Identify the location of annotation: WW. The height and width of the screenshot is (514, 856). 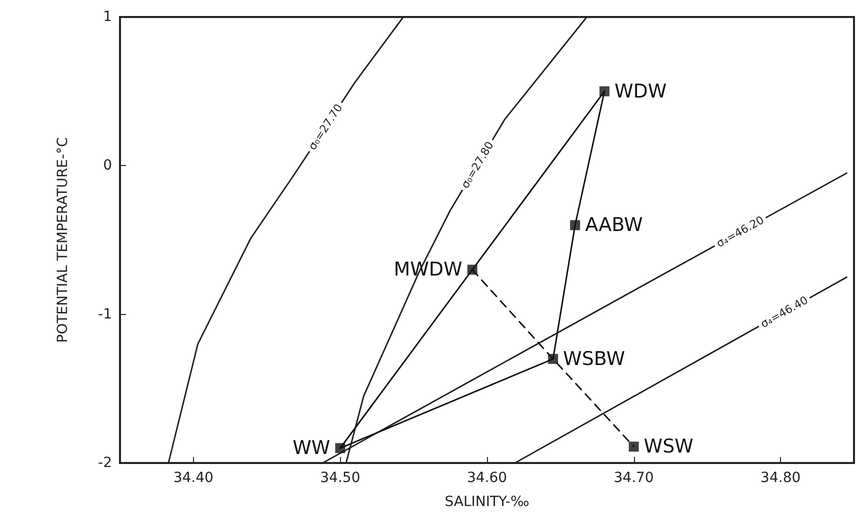
(311, 448).